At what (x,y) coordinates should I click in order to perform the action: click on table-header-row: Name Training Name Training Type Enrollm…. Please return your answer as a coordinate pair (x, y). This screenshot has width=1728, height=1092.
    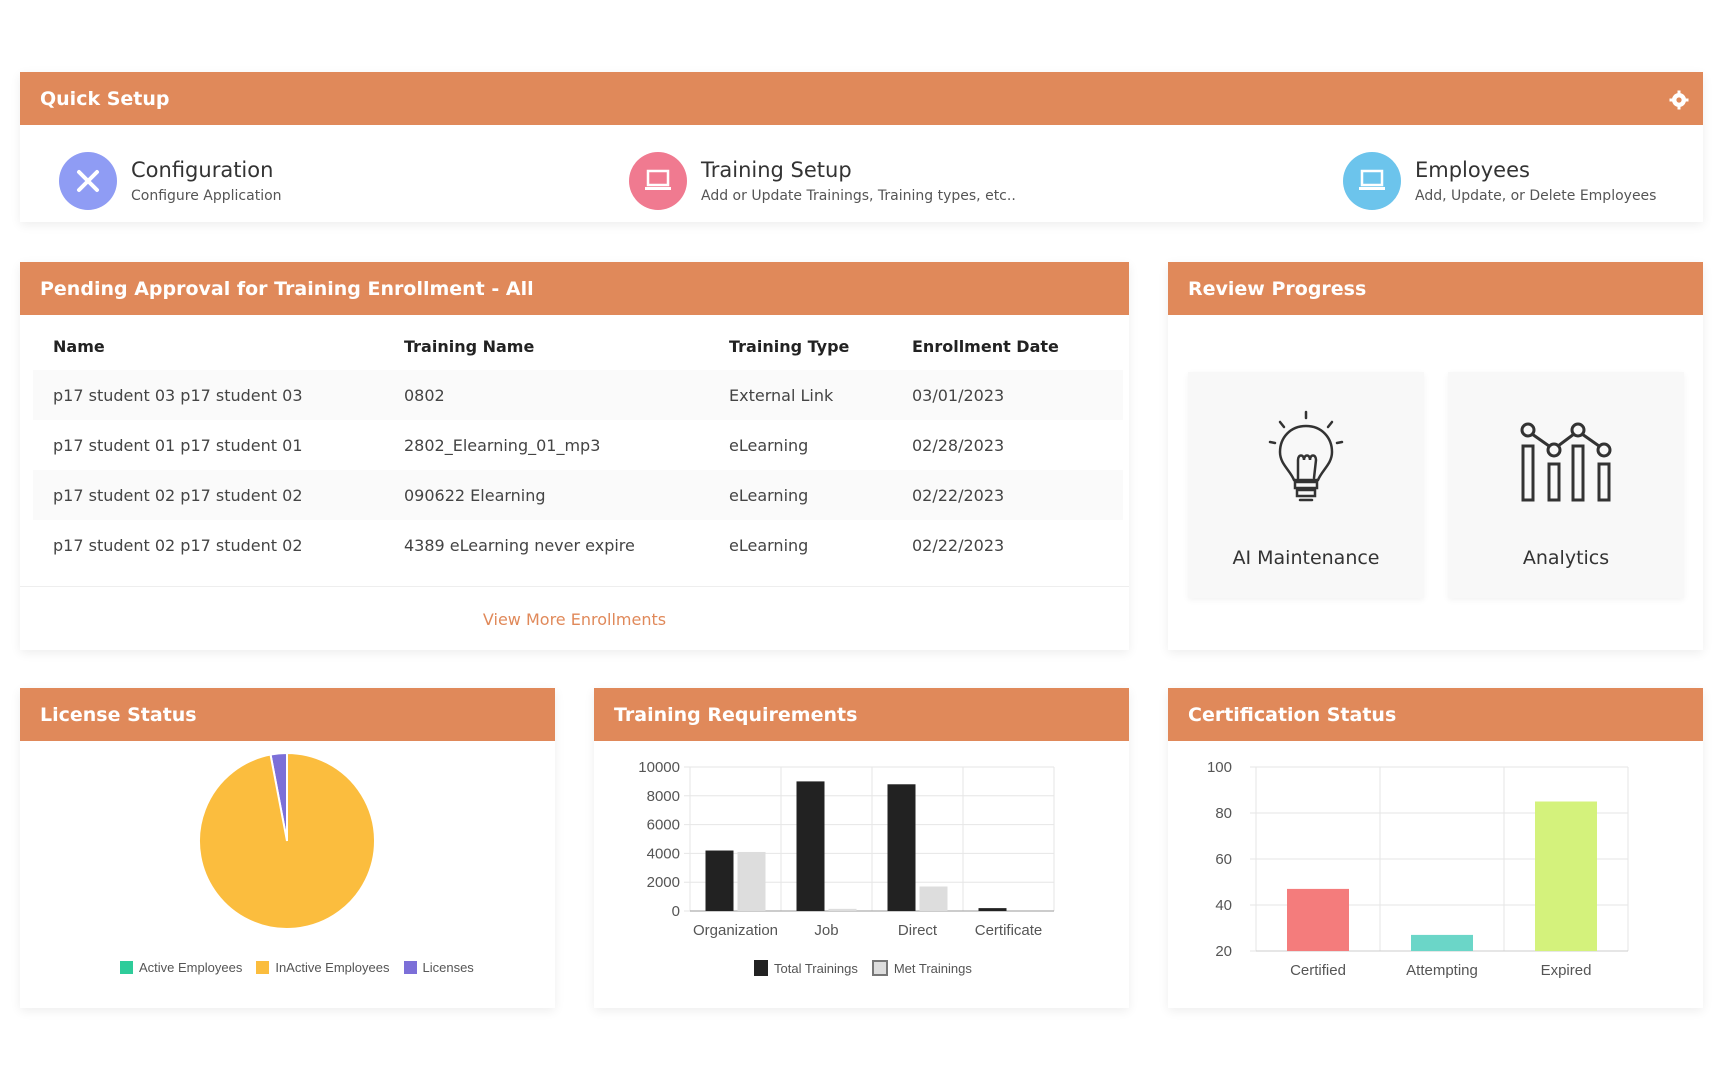
    Looking at the image, I should click on (578, 346).